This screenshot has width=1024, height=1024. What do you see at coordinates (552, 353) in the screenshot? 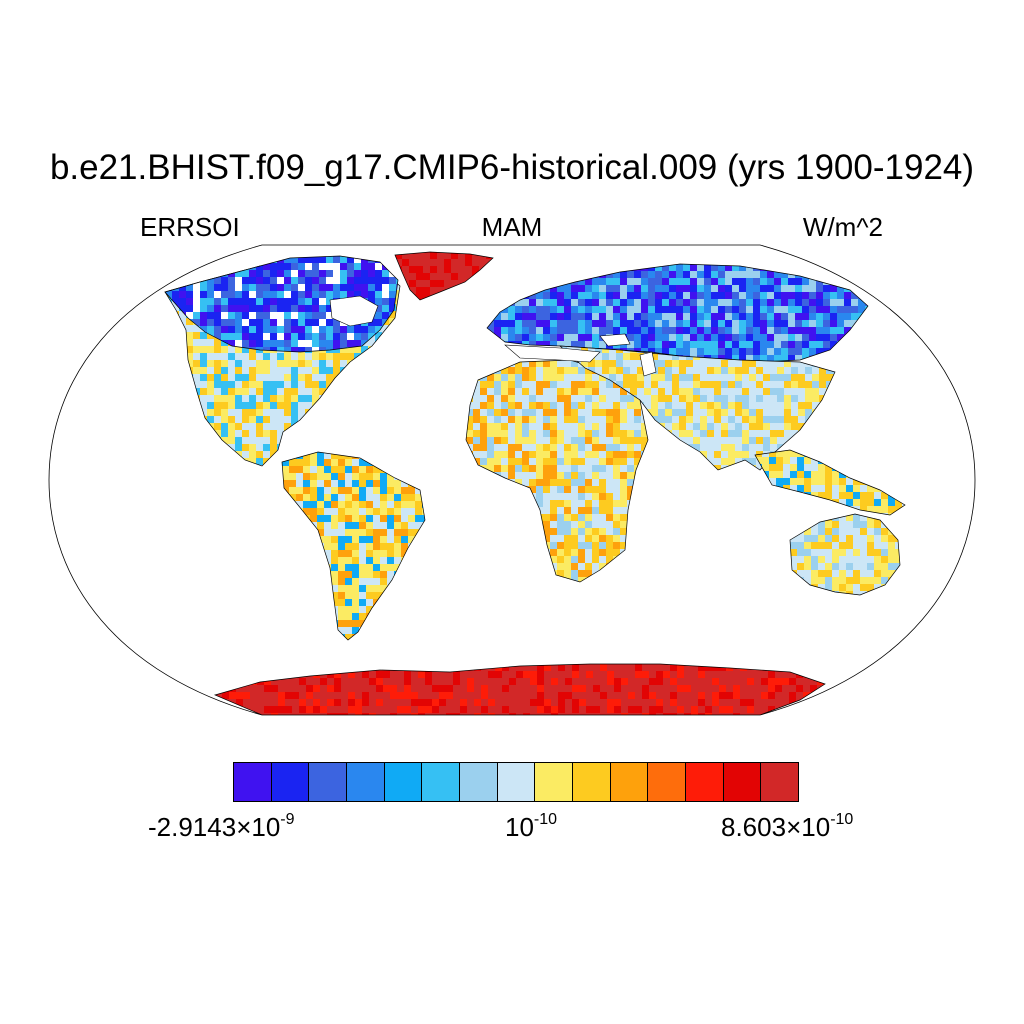
I see `mediterranean-sea` at bounding box center [552, 353].